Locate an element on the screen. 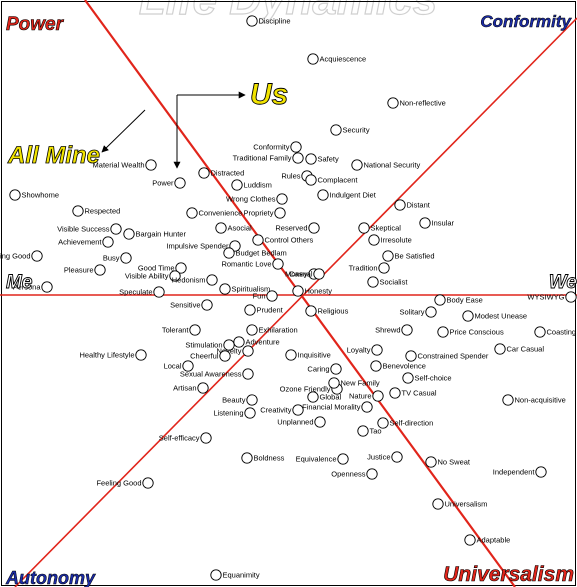  value-label: Justice is located at coordinates (378, 457).